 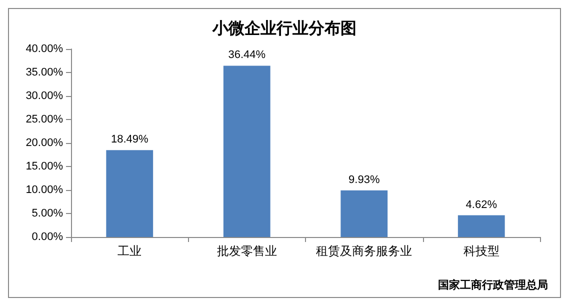 What do you see at coordinates (129, 140) in the screenshot?
I see `data-label: 18.49%` at bounding box center [129, 140].